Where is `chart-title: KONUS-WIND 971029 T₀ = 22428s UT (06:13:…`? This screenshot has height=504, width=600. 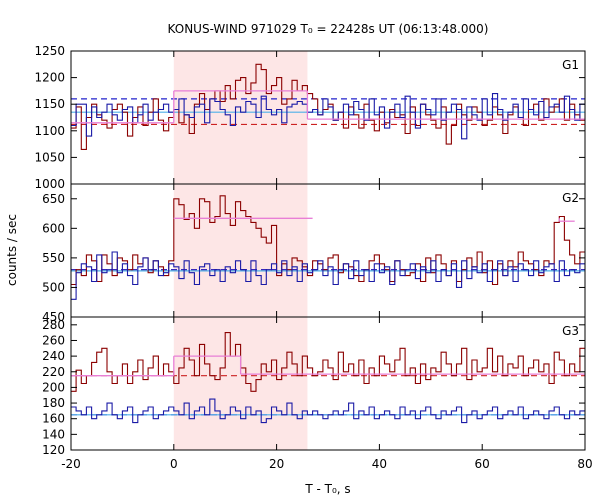
chart-title: KONUS-WIND 971029 T₀ = 22428s UT (06:13:… is located at coordinates (328, 29).